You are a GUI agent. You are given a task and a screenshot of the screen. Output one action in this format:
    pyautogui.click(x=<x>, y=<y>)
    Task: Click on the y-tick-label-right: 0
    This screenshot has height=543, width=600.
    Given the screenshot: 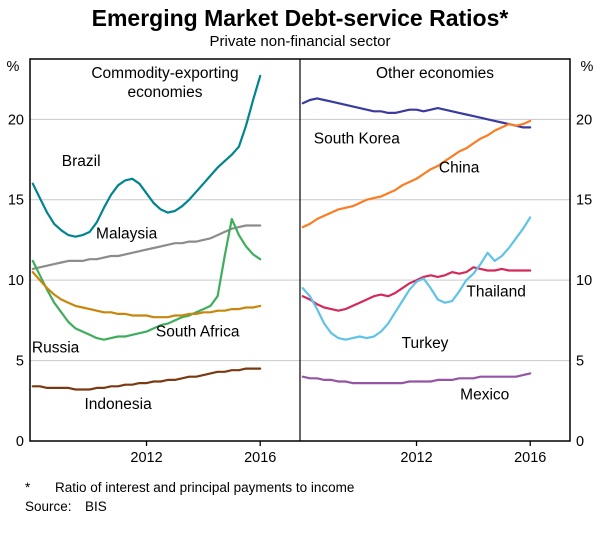 What is the action you would take?
    pyautogui.click(x=580, y=442)
    